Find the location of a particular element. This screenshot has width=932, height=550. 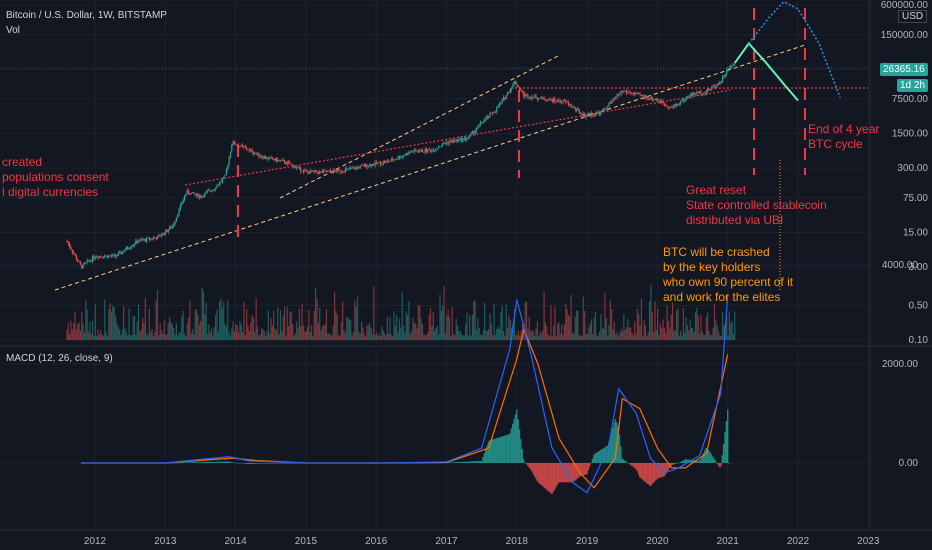

price-axis-tick: 150000.00 is located at coordinates (905, 35).